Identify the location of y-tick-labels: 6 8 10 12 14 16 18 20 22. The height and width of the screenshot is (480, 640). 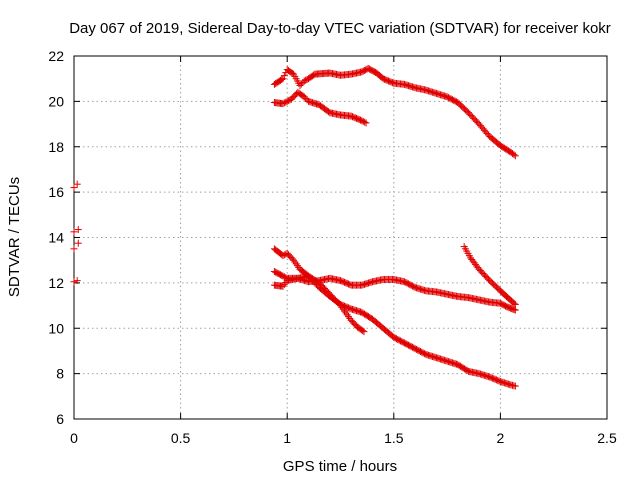
(56, 237).